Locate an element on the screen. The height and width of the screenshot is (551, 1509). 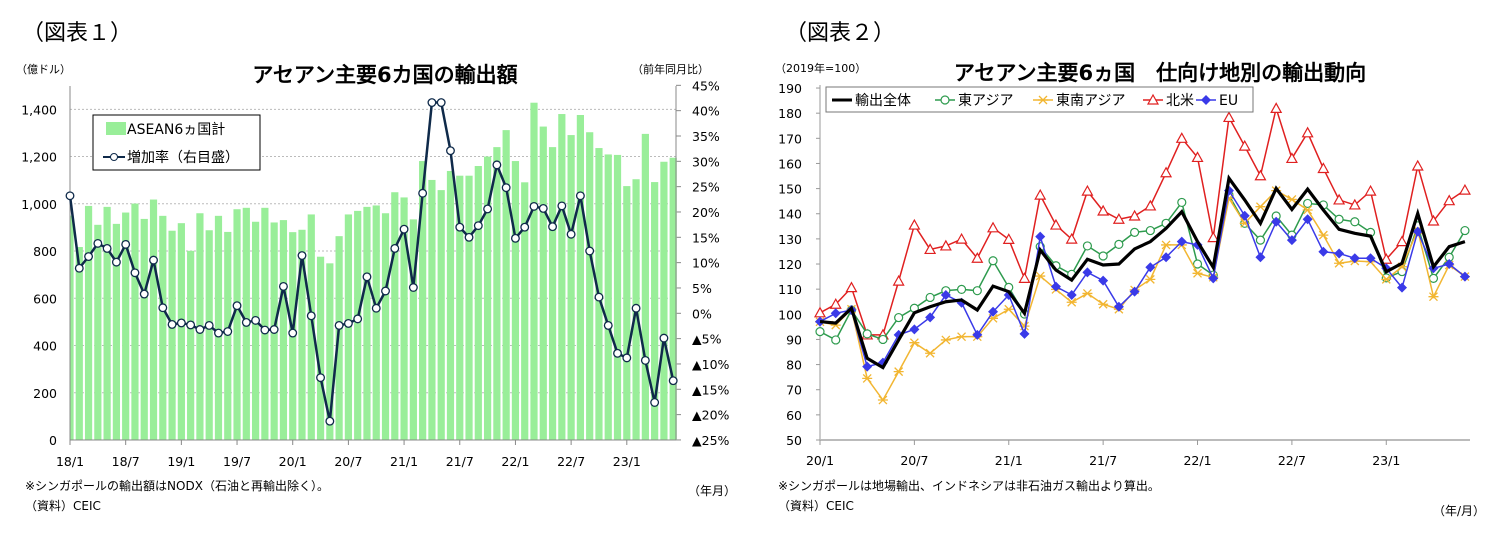
x-tick-label: 21/1 is located at coordinates (404, 461).